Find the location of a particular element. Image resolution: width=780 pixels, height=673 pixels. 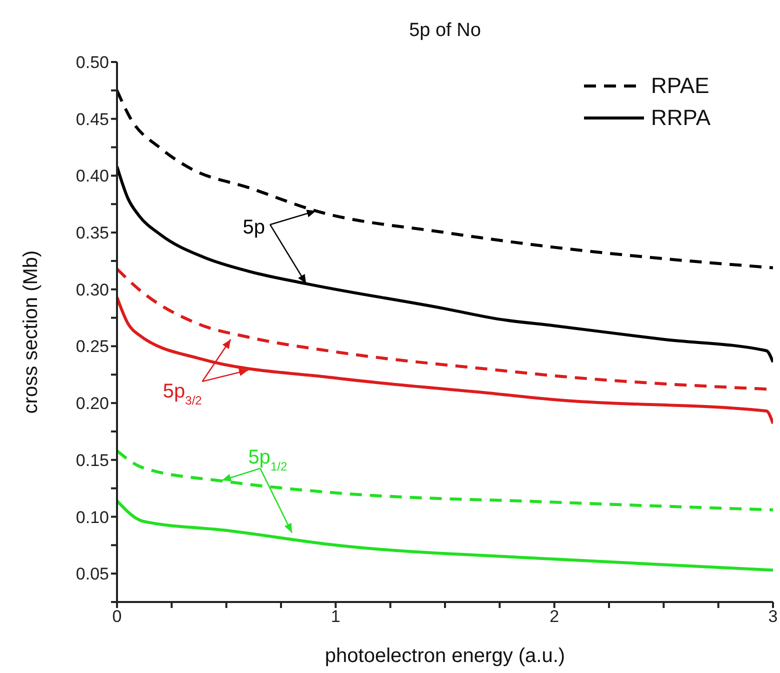

x-tick-label: 2 is located at coordinates (555, 616).